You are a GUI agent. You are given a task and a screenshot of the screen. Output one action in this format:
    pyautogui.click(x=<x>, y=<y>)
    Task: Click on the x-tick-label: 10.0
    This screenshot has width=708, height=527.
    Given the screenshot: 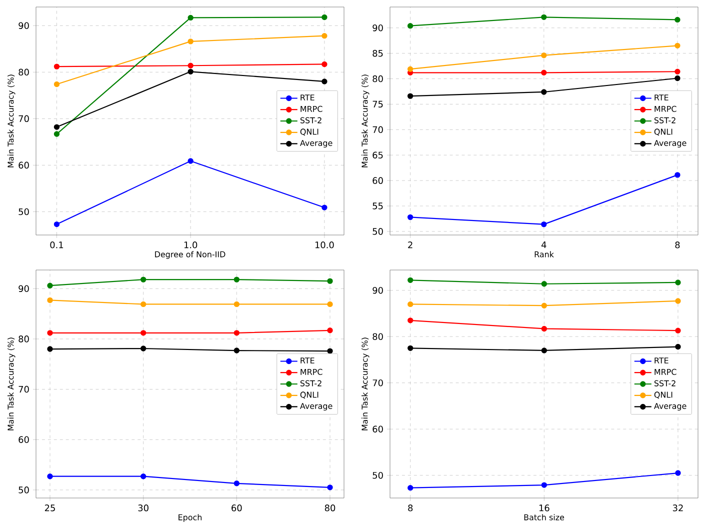 What is the action you would take?
    pyautogui.click(x=324, y=245)
    